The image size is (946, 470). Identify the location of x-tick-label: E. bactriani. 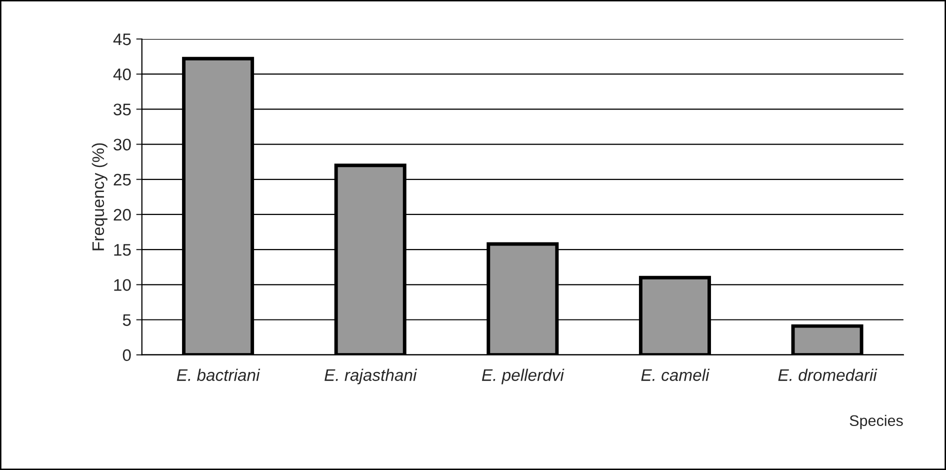
(218, 374).